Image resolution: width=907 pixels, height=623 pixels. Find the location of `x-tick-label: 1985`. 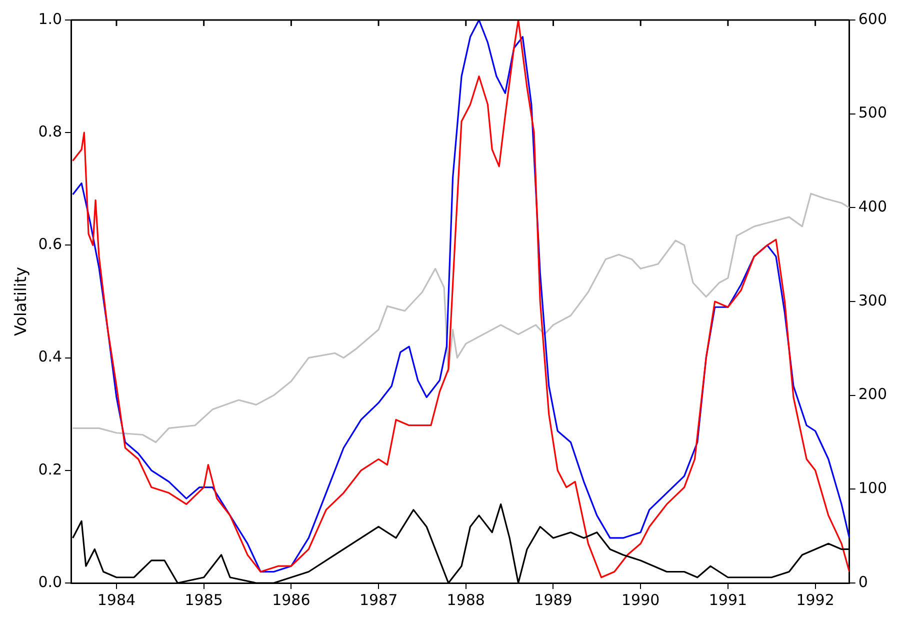

x-tick-label: 1985 is located at coordinates (203, 599).